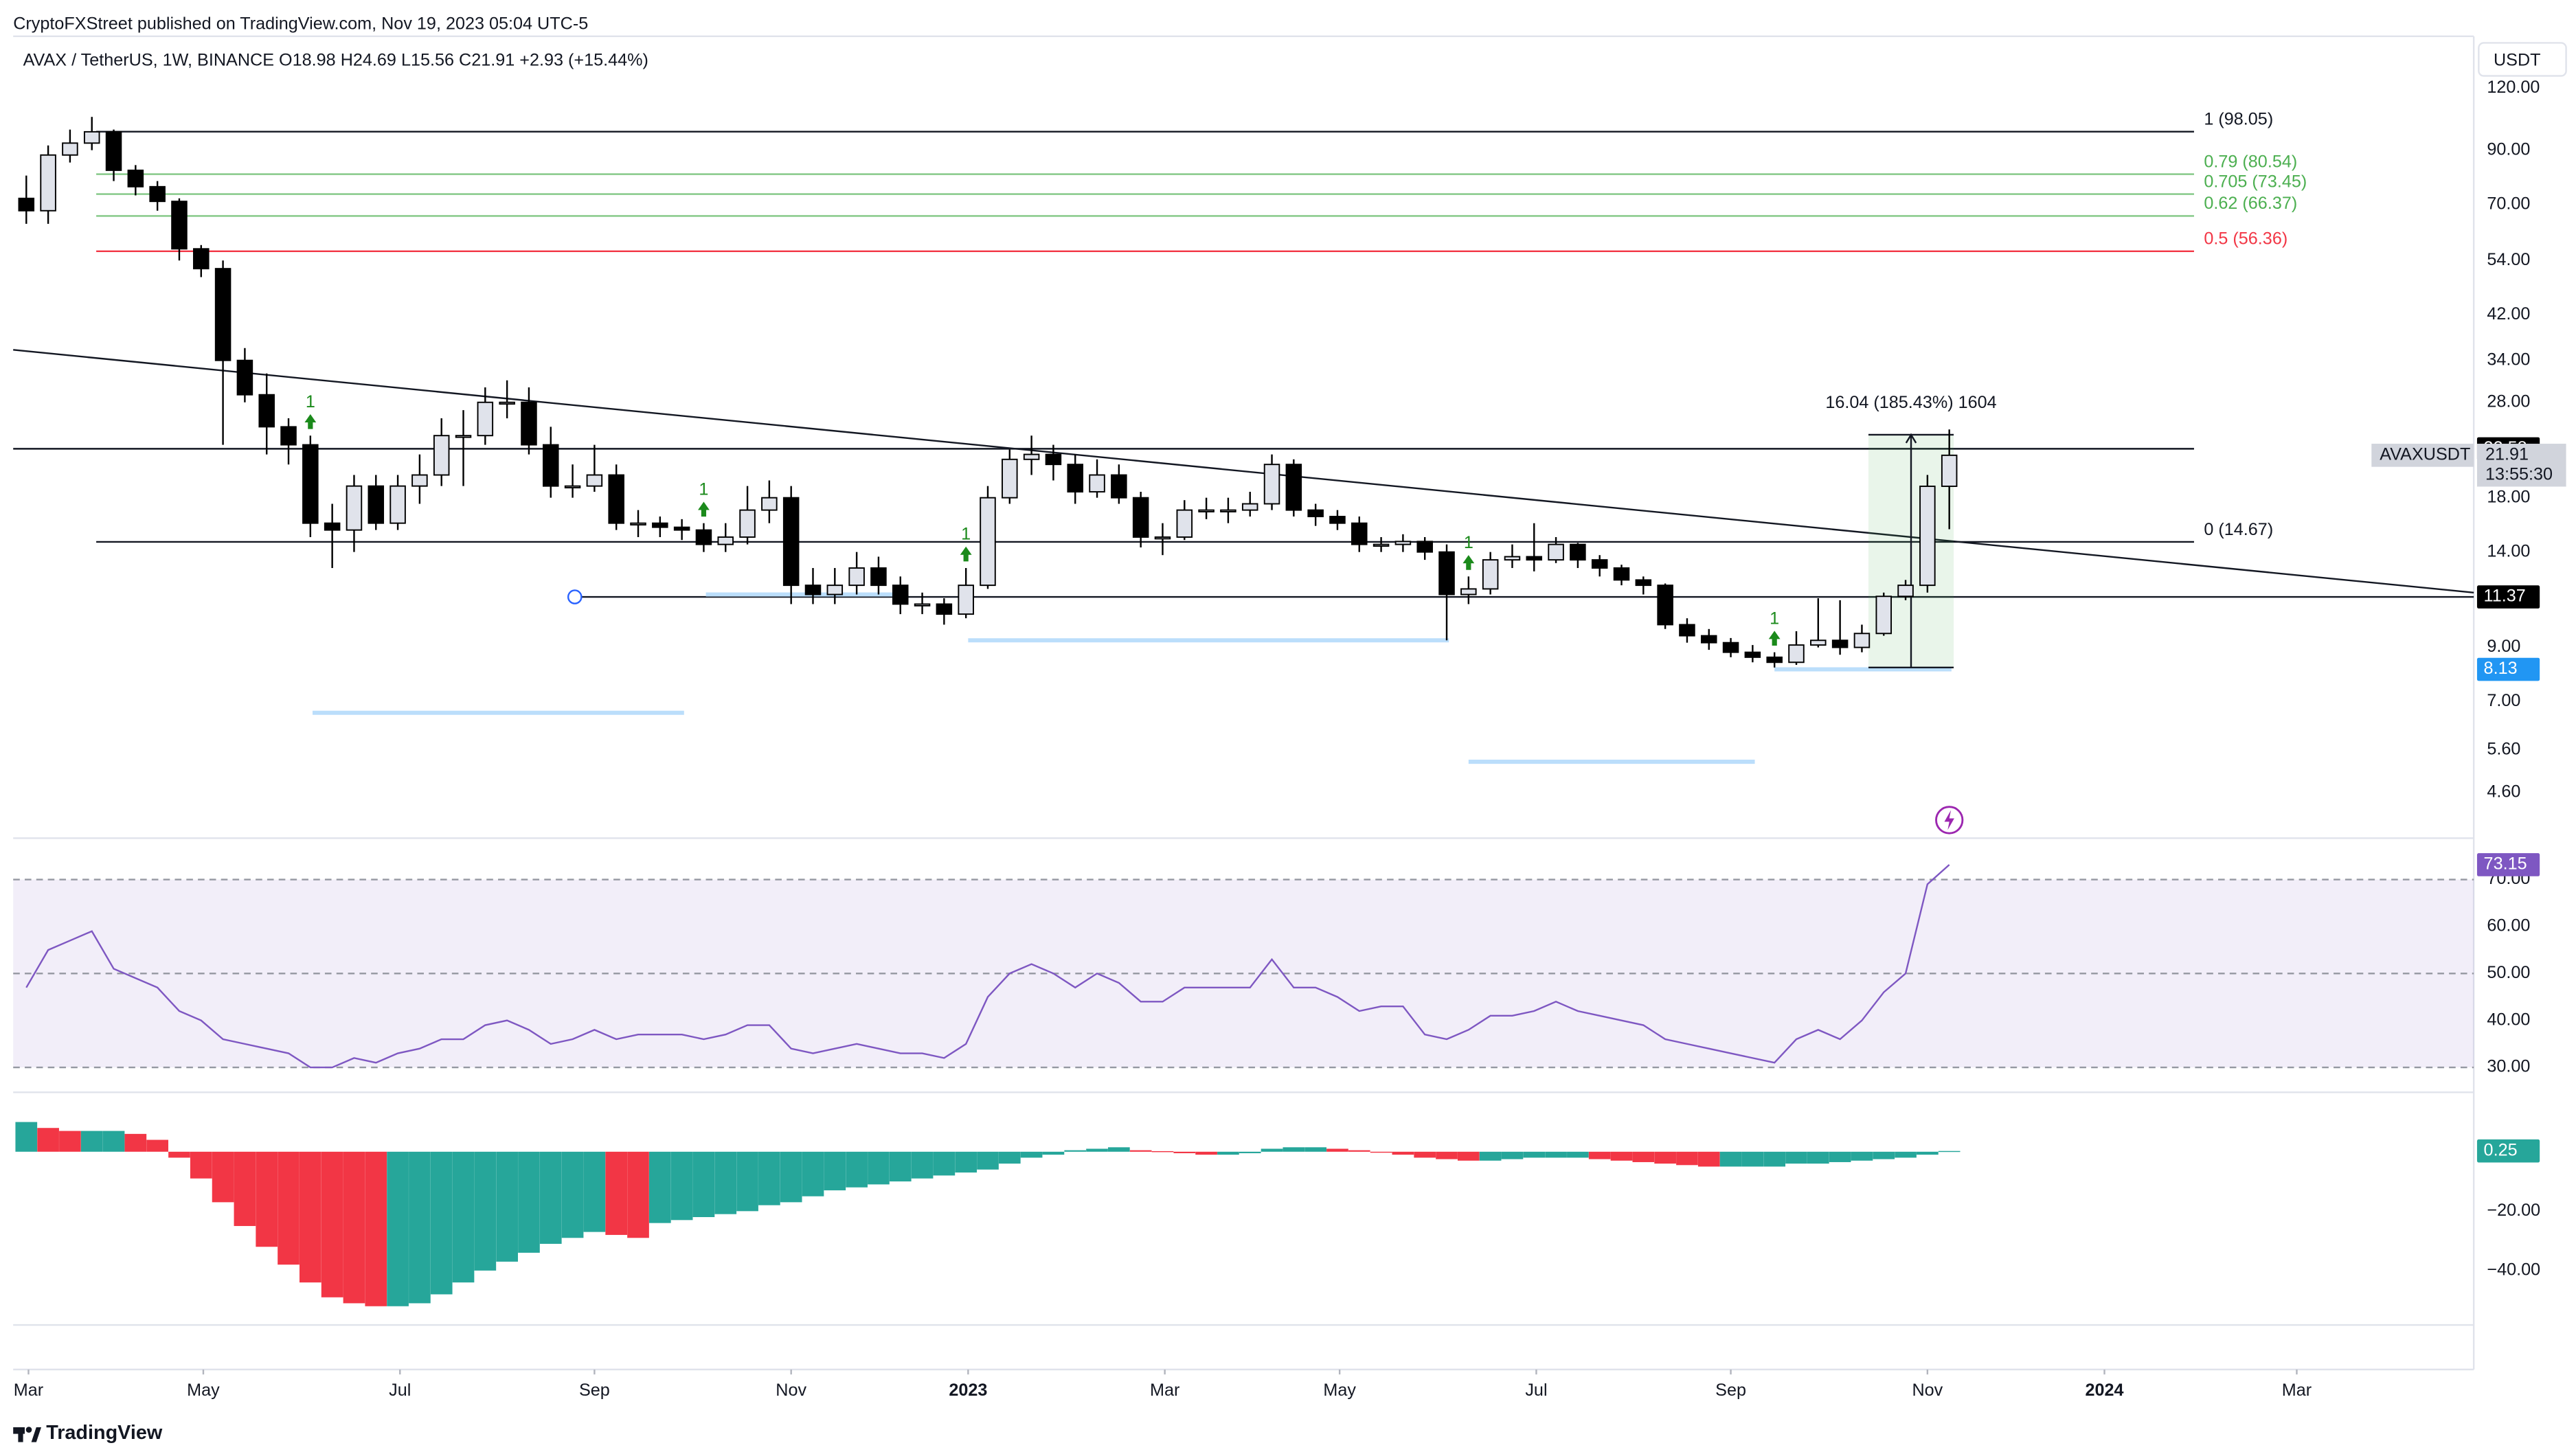 Image resolution: width=2576 pixels, height=1452 pixels. What do you see at coordinates (2507, 455) in the screenshot?
I see `last-price: 21.91` at bounding box center [2507, 455].